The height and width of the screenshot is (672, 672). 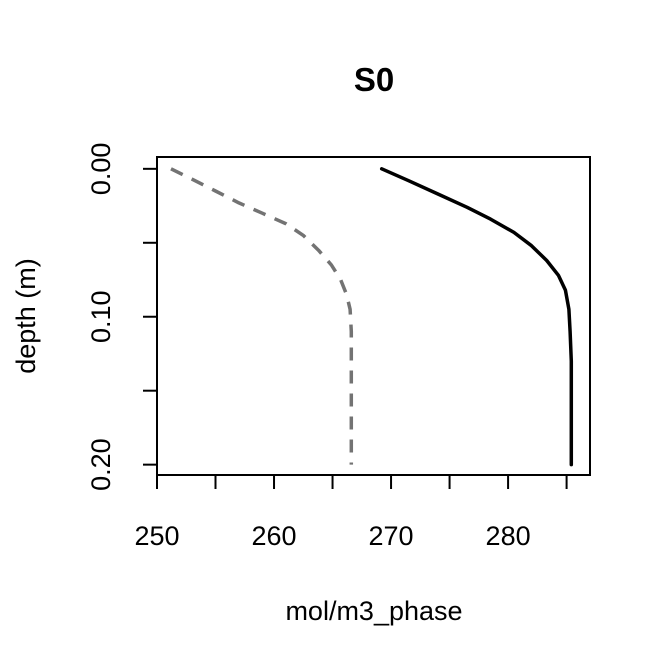 I want to click on y-axis: 0.00 0.10 0.20, so click(x=122, y=317).